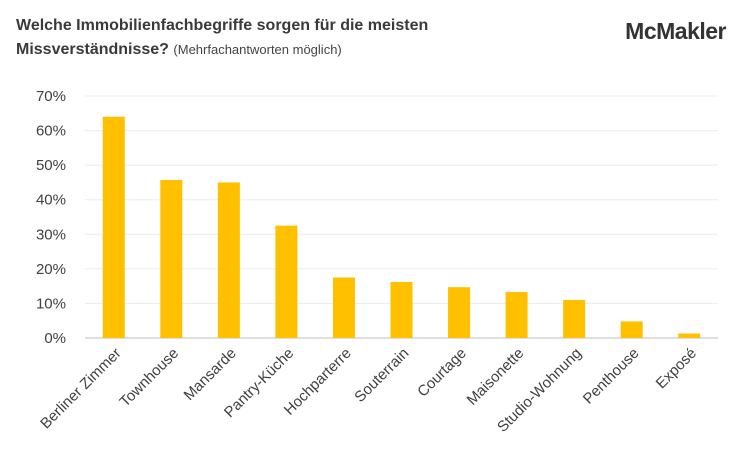 This screenshot has width=750, height=472. What do you see at coordinates (676, 368) in the screenshot?
I see `x-tick-label: Exposé` at bounding box center [676, 368].